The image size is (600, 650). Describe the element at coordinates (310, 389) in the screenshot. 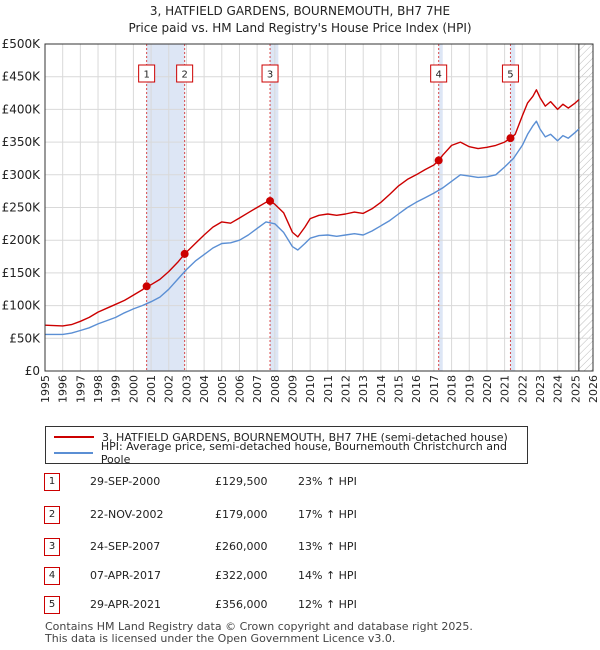

I see `x-tick-label: 2010` at that location.